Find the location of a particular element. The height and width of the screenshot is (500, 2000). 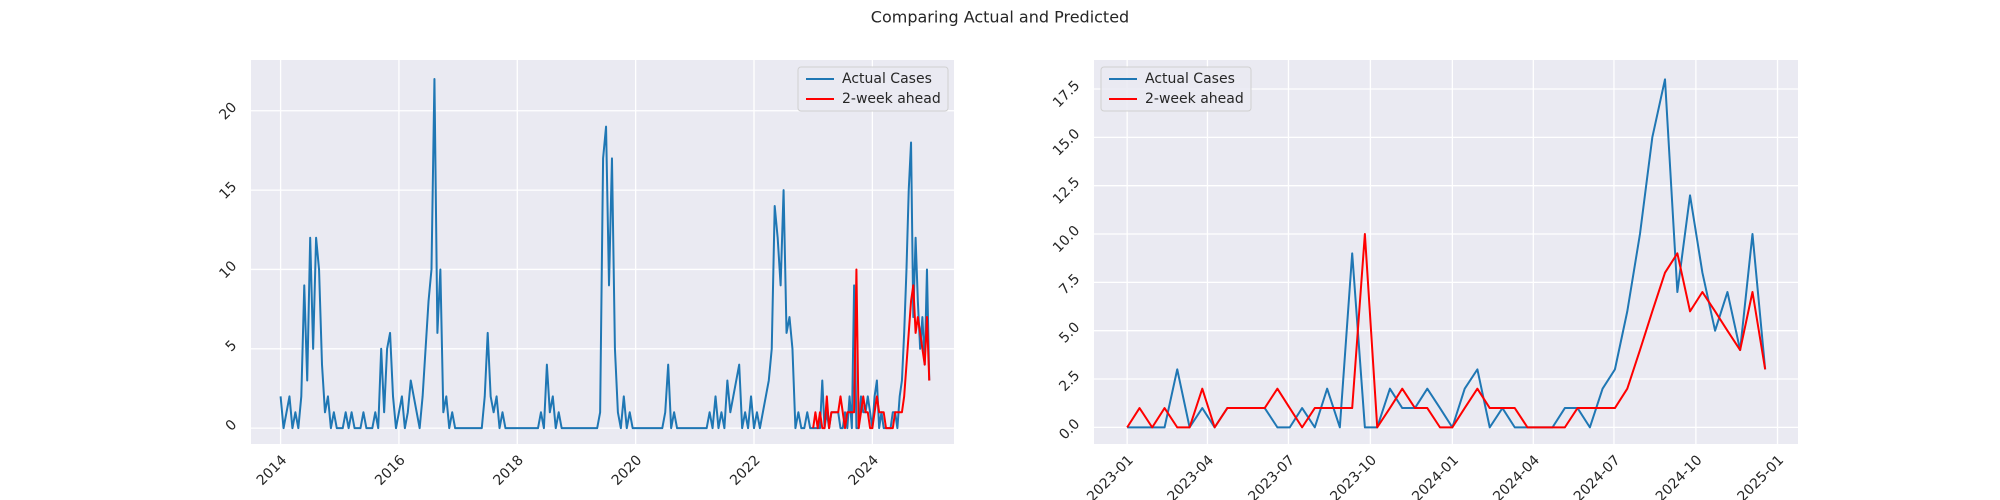

x-tick-label: 2023-10 is located at coordinates (1353, 476).